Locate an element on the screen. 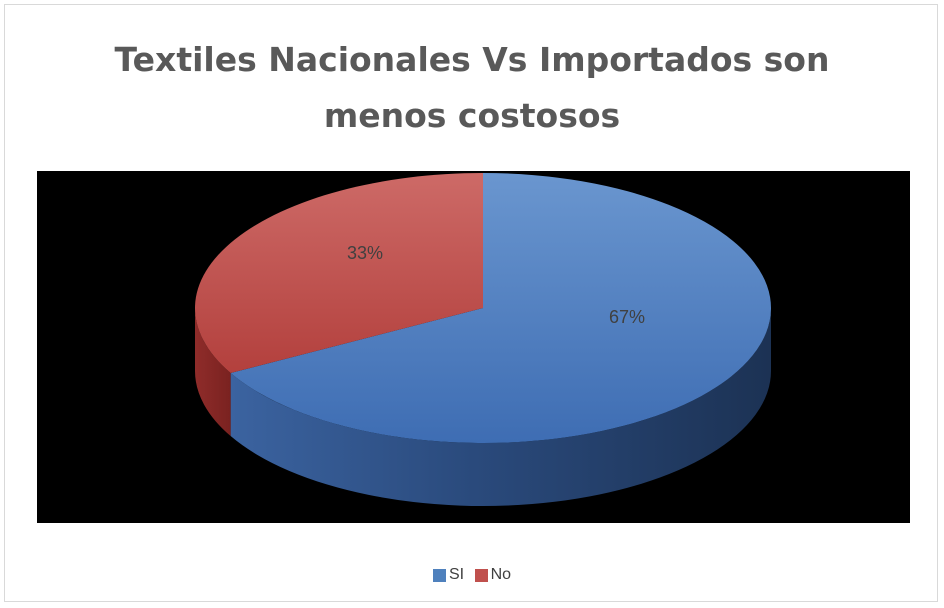 The height and width of the screenshot is (608, 944). slice-side-no is located at coordinates (213, 372).